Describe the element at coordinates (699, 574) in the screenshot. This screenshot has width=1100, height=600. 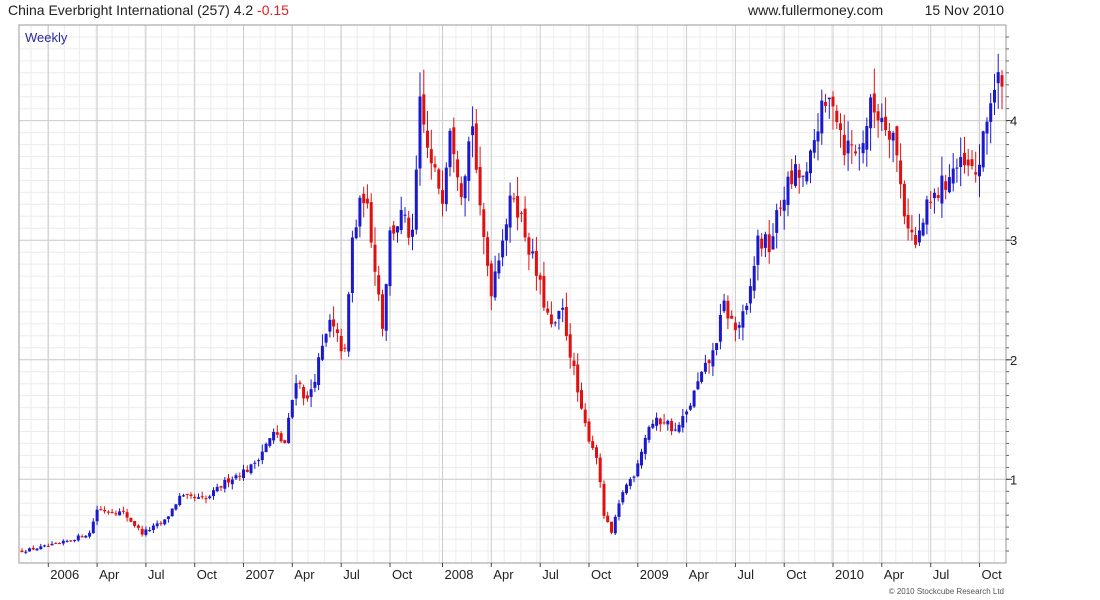
I see `x-tick-label: Apr` at that location.